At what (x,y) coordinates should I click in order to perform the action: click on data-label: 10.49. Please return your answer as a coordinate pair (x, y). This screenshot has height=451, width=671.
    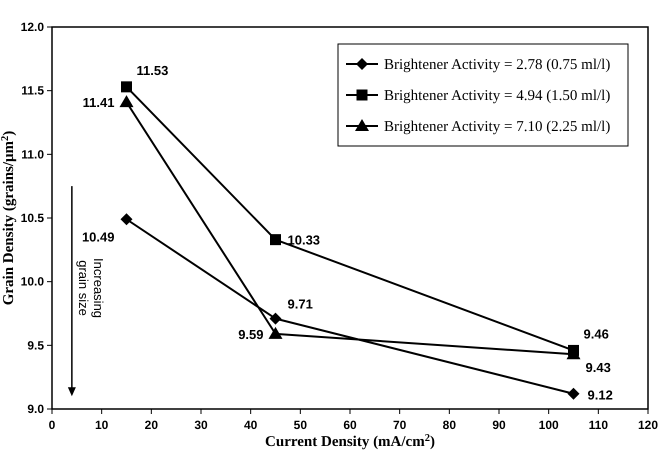
    Looking at the image, I should click on (98, 236).